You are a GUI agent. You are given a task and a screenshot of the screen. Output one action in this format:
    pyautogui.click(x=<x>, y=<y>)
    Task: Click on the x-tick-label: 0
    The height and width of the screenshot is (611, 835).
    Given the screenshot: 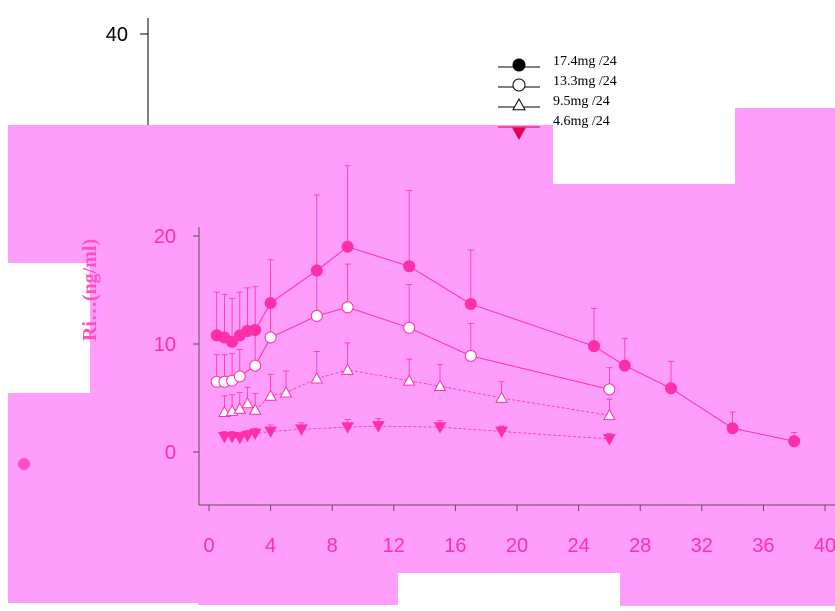 What is the action you would take?
    pyautogui.click(x=208, y=546)
    